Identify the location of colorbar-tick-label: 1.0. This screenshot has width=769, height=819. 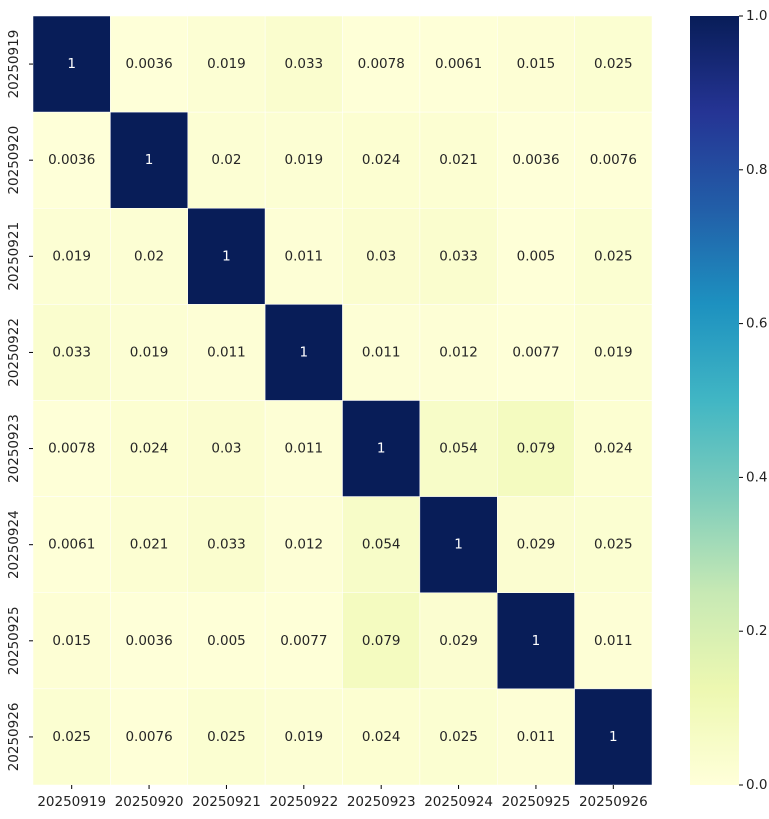
(756, 16).